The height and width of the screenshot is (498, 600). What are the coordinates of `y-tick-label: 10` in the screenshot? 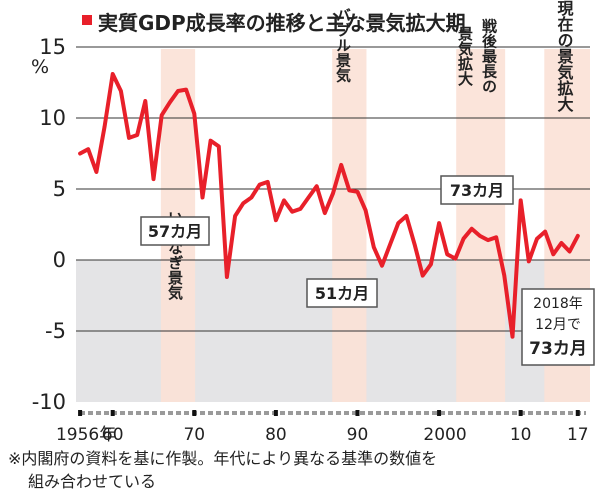 It's located at (52, 118).